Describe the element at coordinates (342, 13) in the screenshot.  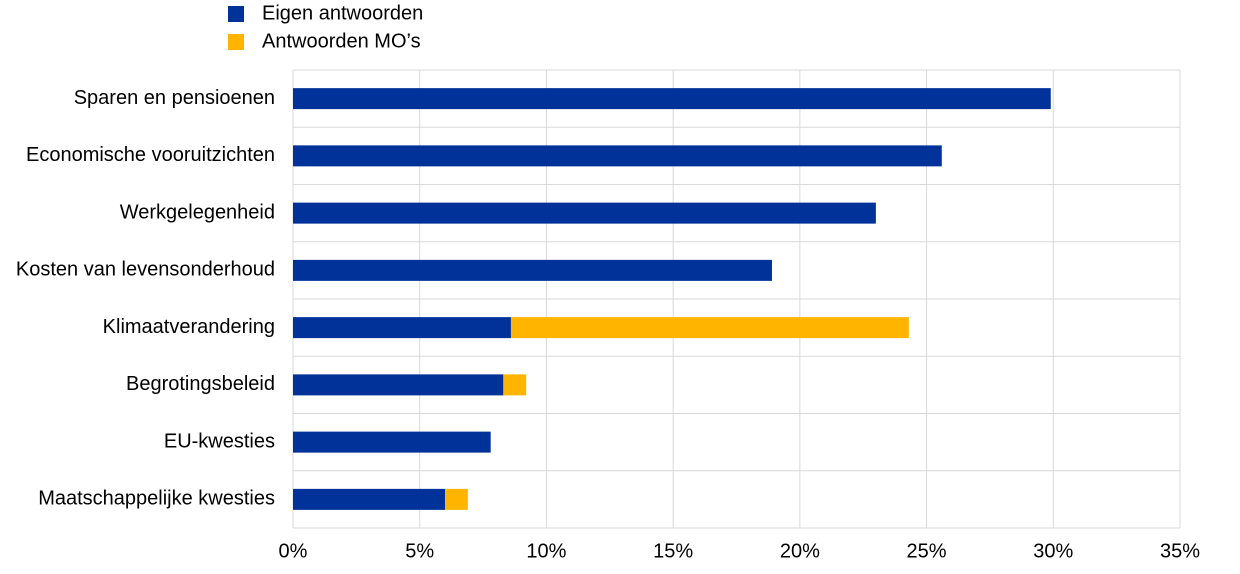
I see `legend-label: Eigen antwoorden` at that location.